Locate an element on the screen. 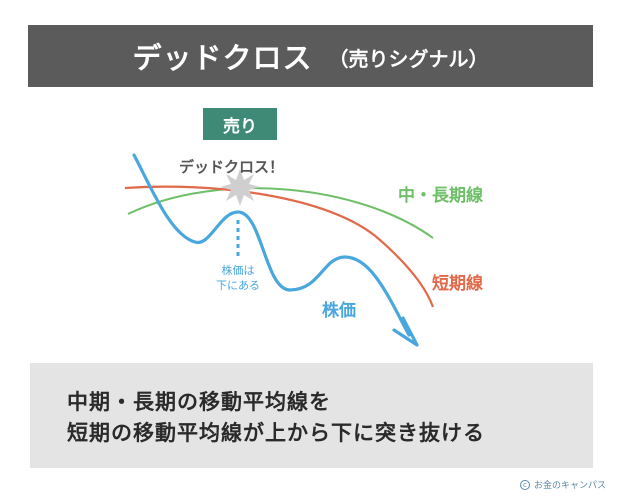  price-arrow-head-icon is located at coordinates (405, 331).